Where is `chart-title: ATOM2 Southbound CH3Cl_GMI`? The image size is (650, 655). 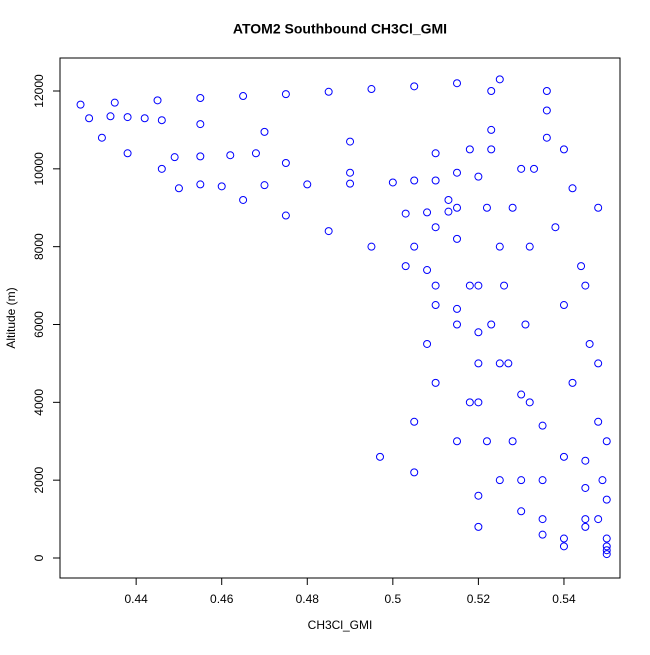 chart-title: ATOM2 Southbound CH3Cl_GMI is located at coordinates (340, 29).